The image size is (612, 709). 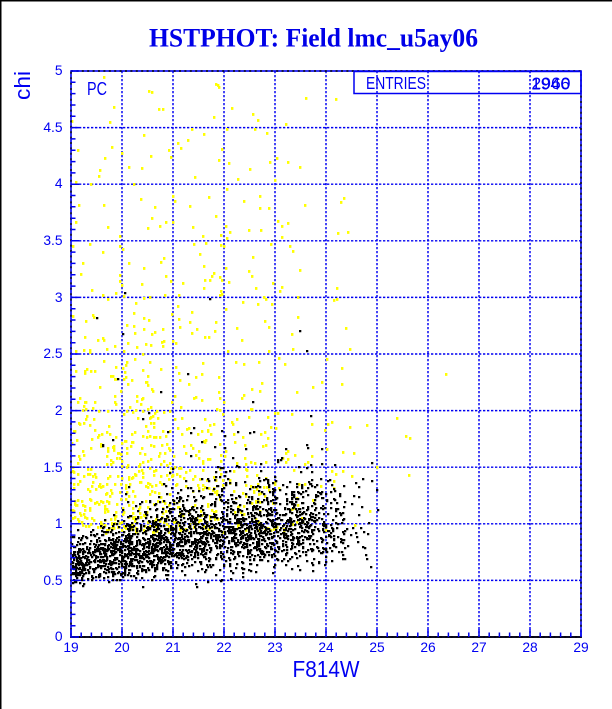 I want to click on svg-text: 4.5, so click(x=53, y=127).